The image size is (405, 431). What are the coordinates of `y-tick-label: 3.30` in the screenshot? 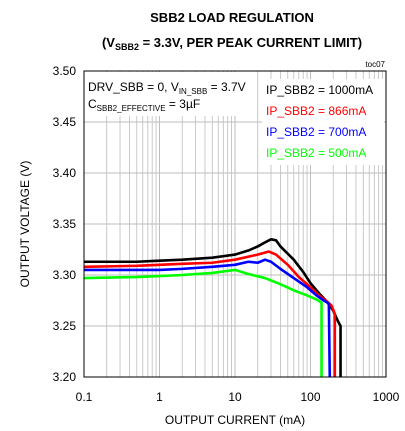 It's located at (65, 275).